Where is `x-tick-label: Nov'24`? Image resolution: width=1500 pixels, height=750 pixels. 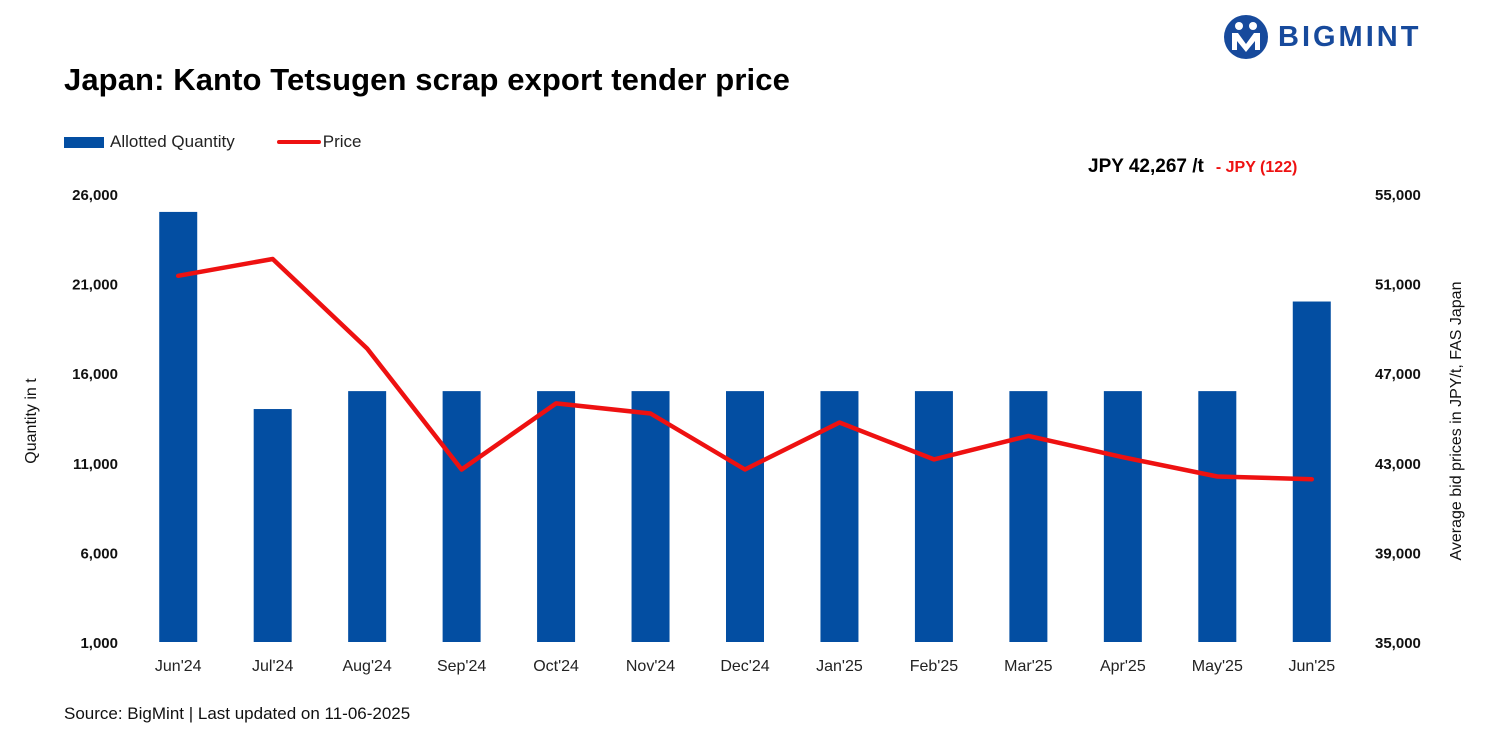
x-tick-label: Nov'24 is located at coordinates (650, 666).